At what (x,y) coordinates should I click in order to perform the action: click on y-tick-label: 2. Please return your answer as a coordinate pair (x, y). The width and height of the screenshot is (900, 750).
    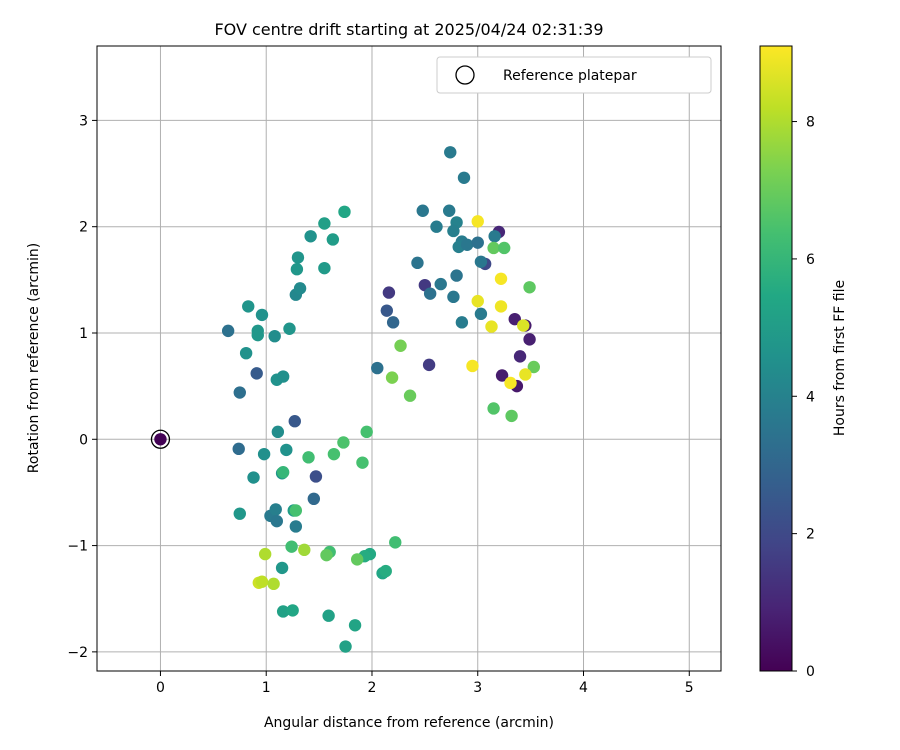
    Looking at the image, I should click on (83, 228).